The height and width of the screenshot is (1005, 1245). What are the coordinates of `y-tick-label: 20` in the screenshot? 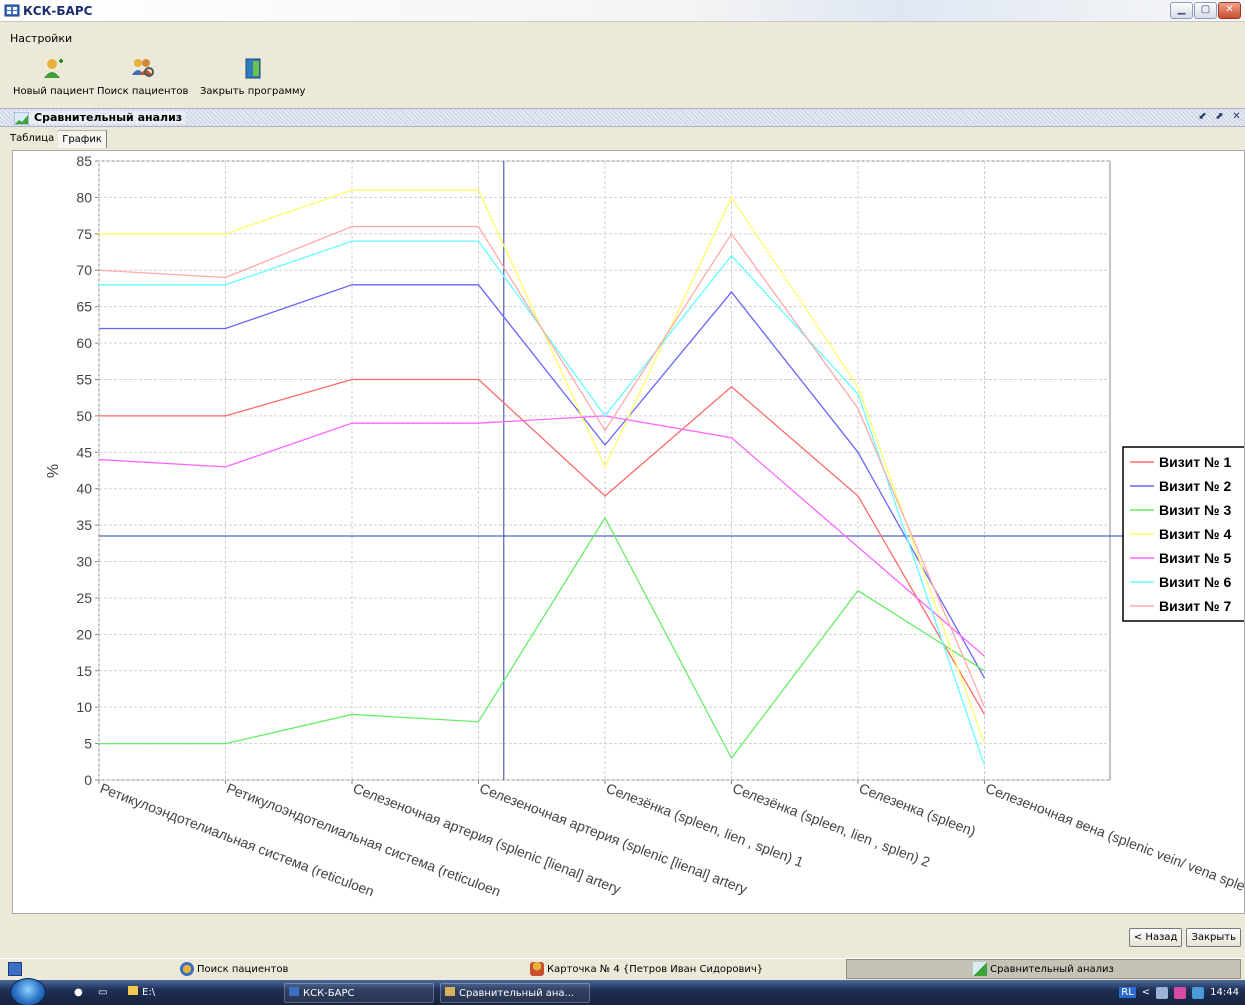 It's located at (84, 634).